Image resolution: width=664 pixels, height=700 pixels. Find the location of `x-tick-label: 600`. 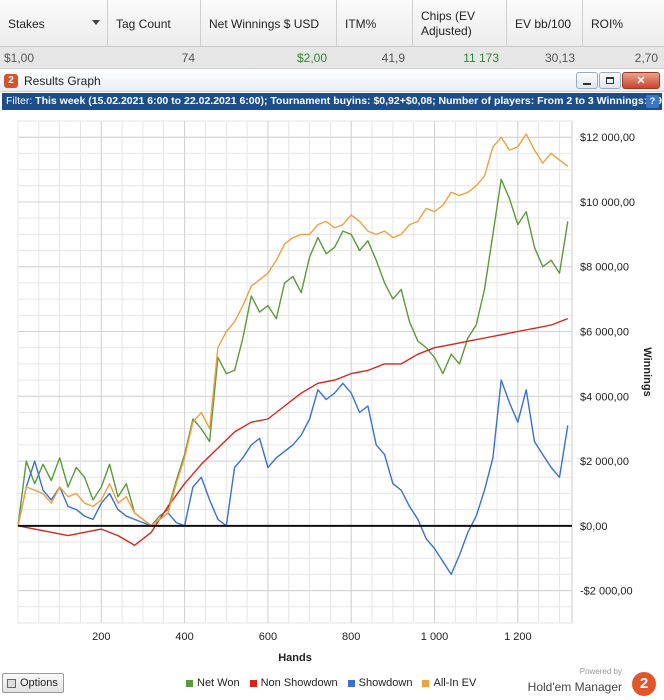

x-tick-label: 600 is located at coordinates (268, 637).